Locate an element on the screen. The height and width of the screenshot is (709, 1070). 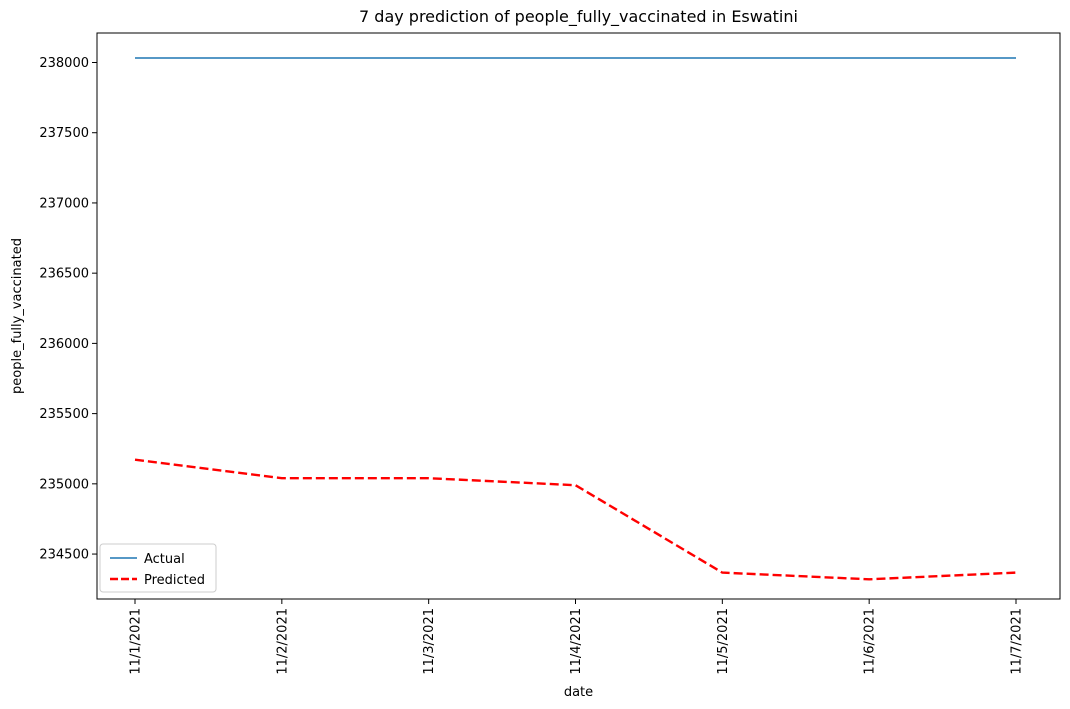
x-tick-label: 11/2/2021 is located at coordinates (282, 641).